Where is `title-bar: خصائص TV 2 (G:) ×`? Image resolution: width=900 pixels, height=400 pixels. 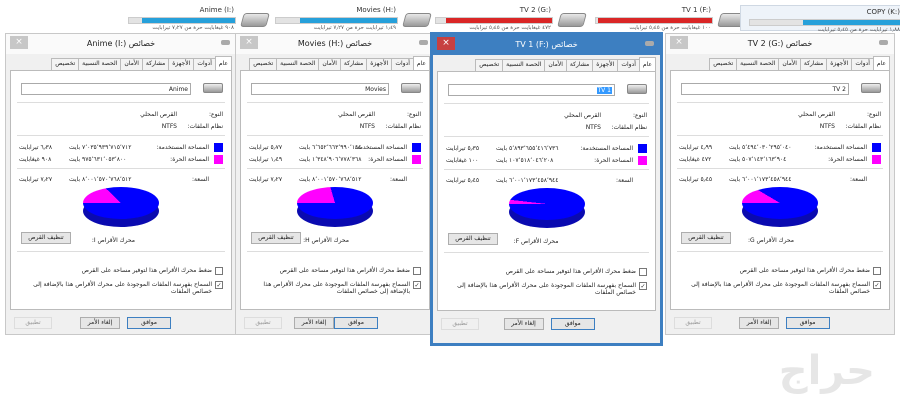
title-bar: خصائص TV 2 (G:) × is located at coordinates (780, 44).